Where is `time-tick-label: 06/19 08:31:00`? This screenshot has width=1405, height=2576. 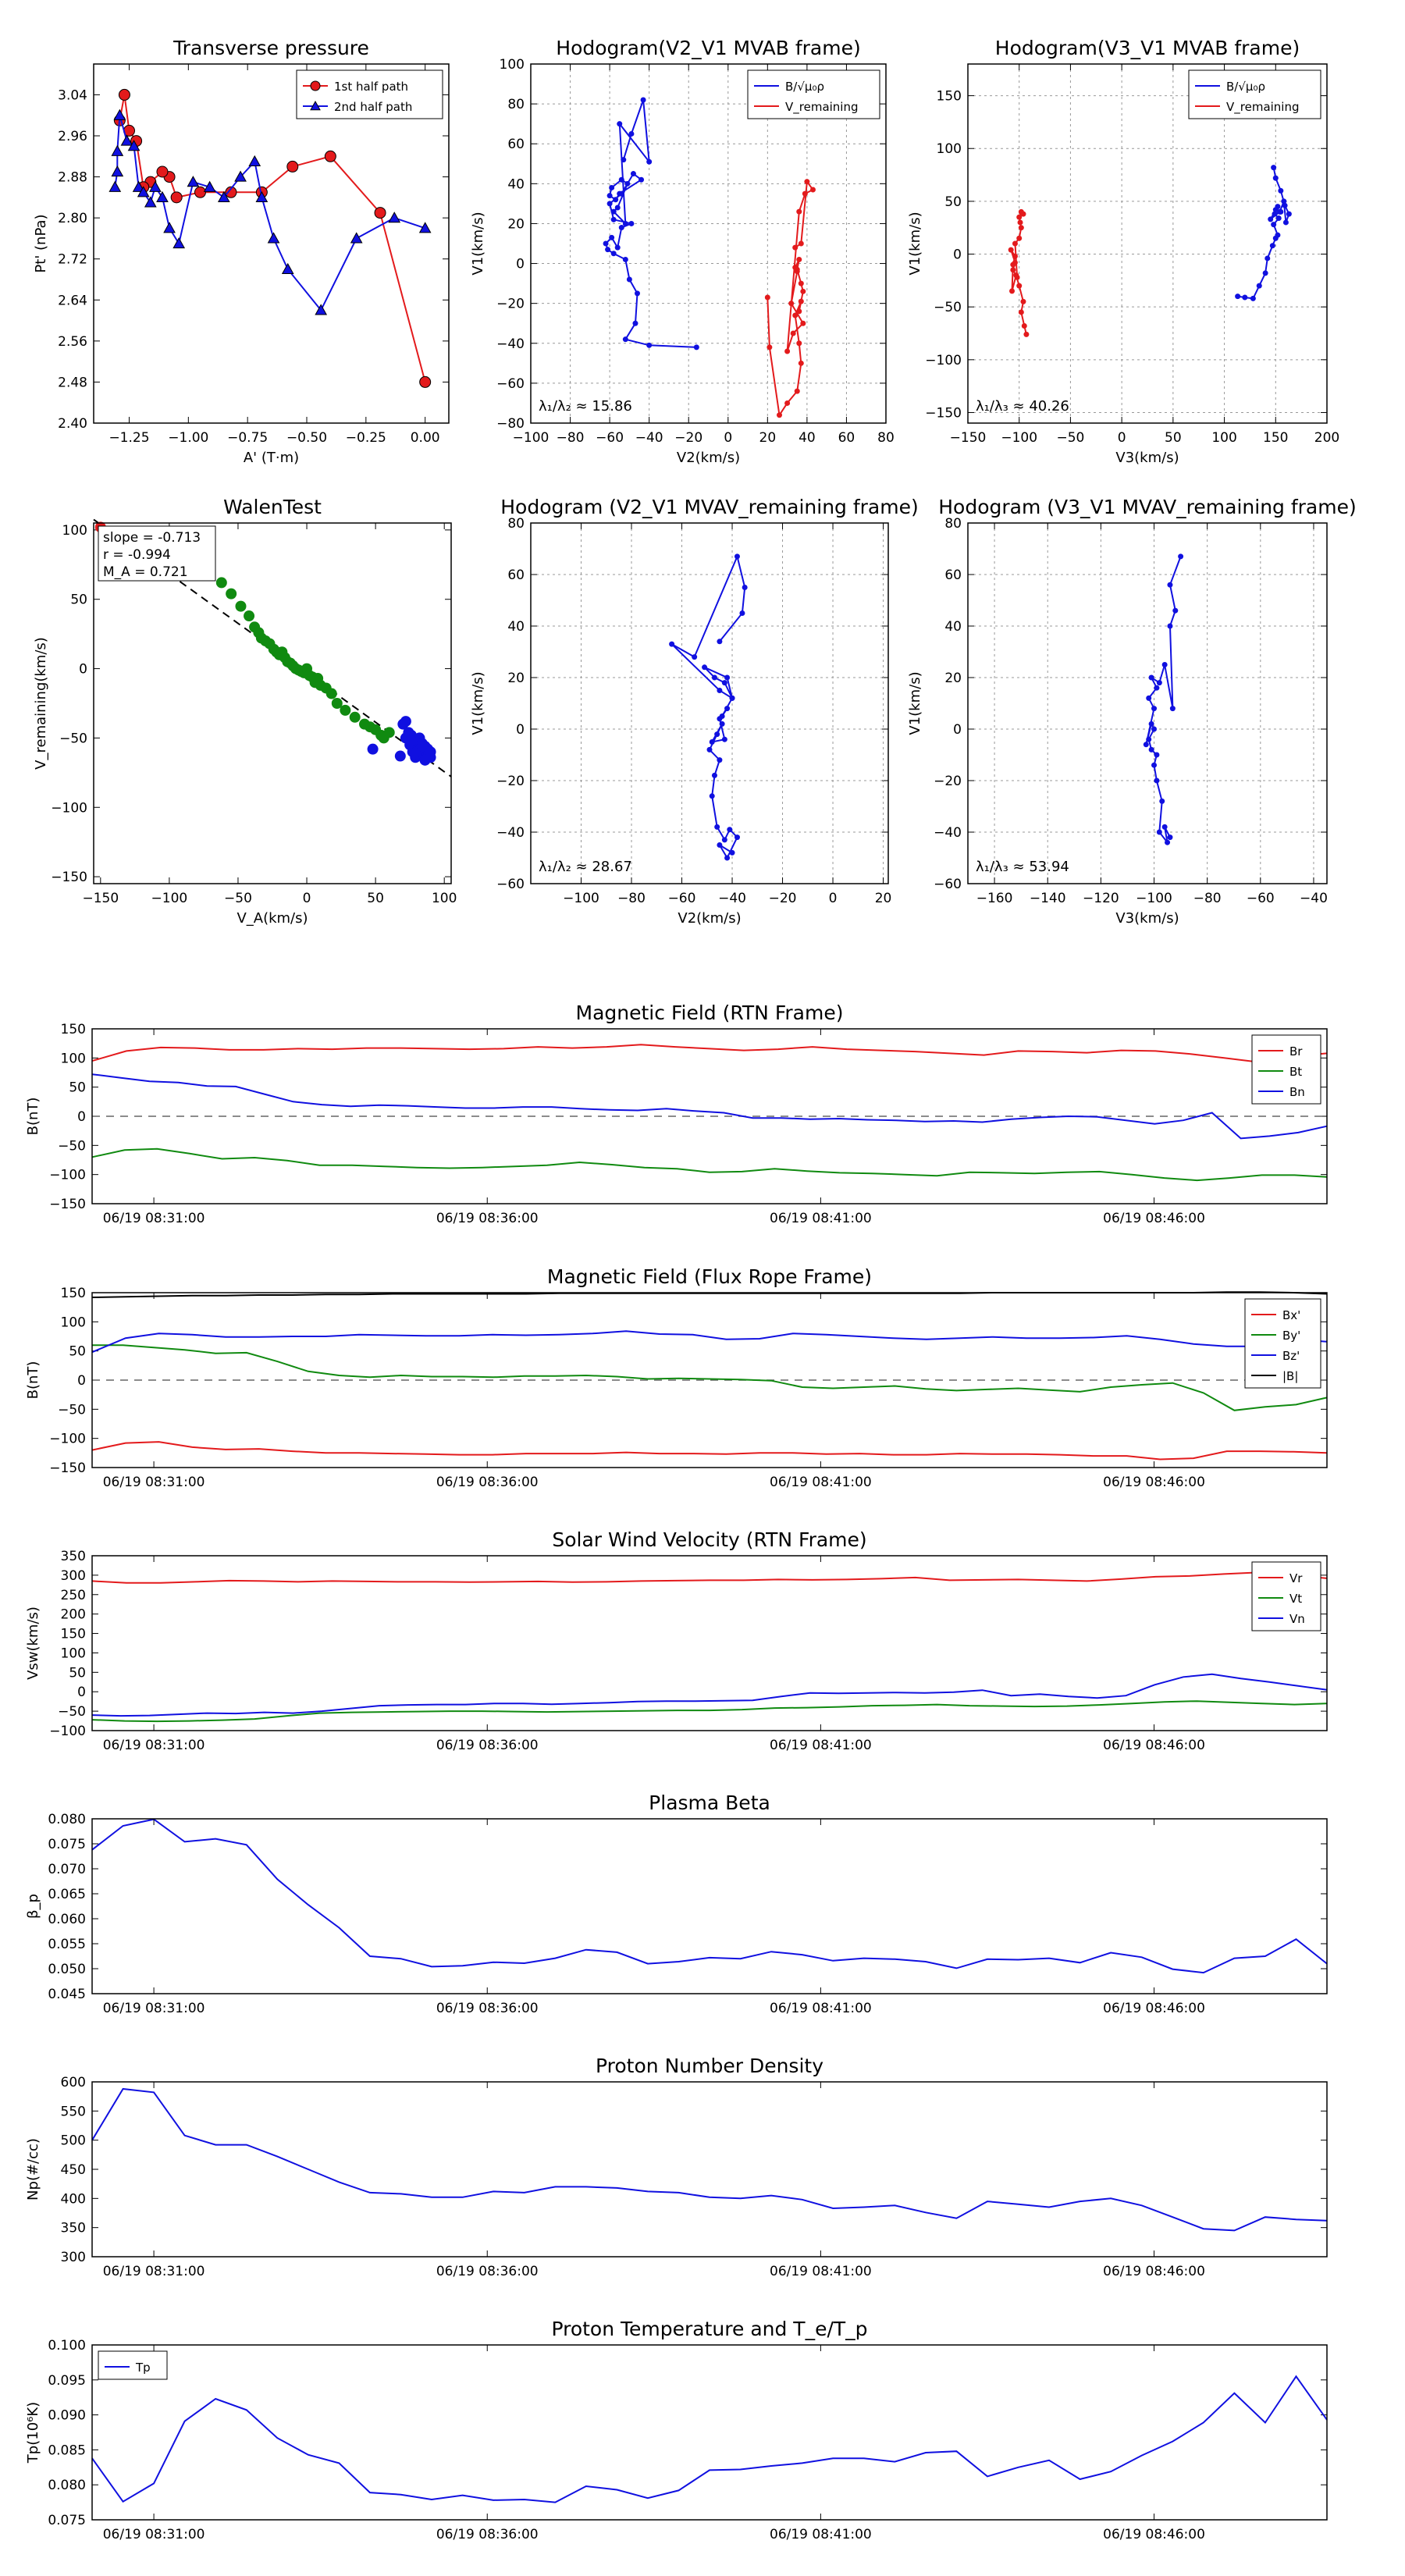 time-tick-label: 06/19 08:31:00 is located at coordinates (154, 1745).